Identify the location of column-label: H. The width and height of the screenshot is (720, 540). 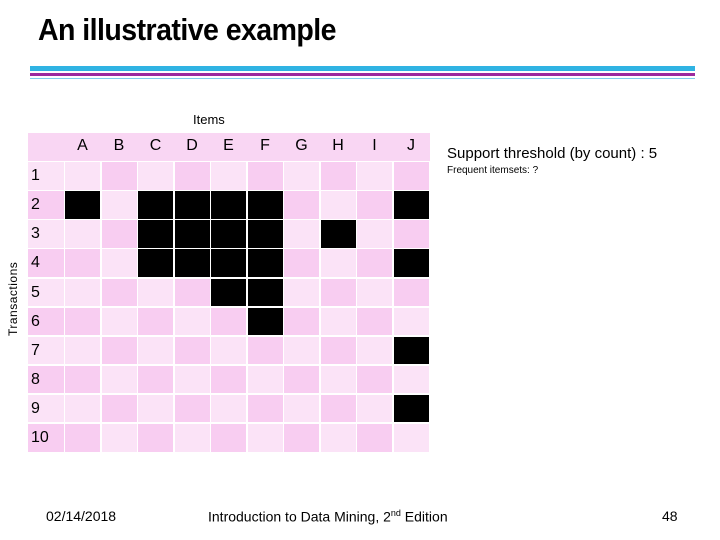
(338, 145).